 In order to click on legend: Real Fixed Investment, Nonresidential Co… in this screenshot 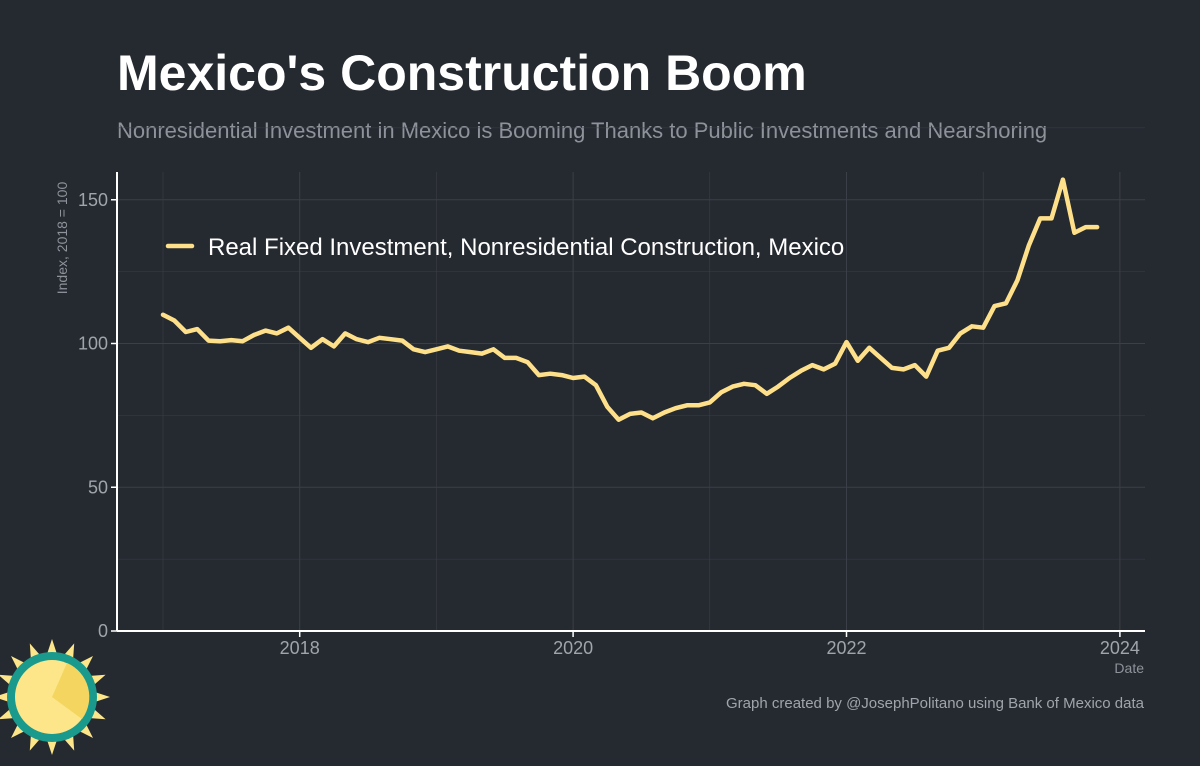, I will do `click(504, 247)`.